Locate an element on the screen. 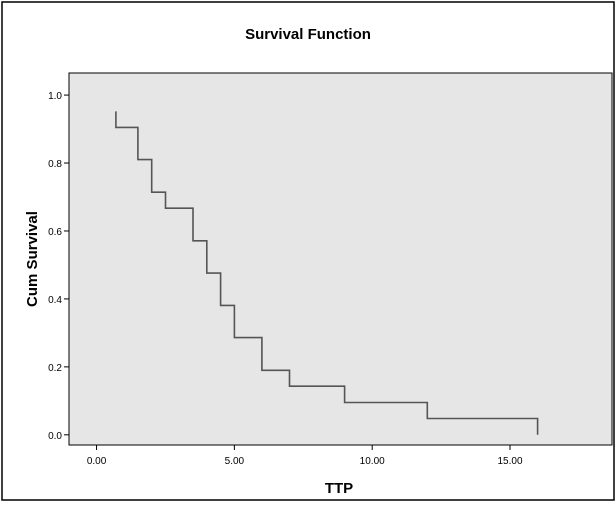 The width and height of the screenshot is (616, 507). y-tick-label: 0.8 is located at coordinates (55, 164).